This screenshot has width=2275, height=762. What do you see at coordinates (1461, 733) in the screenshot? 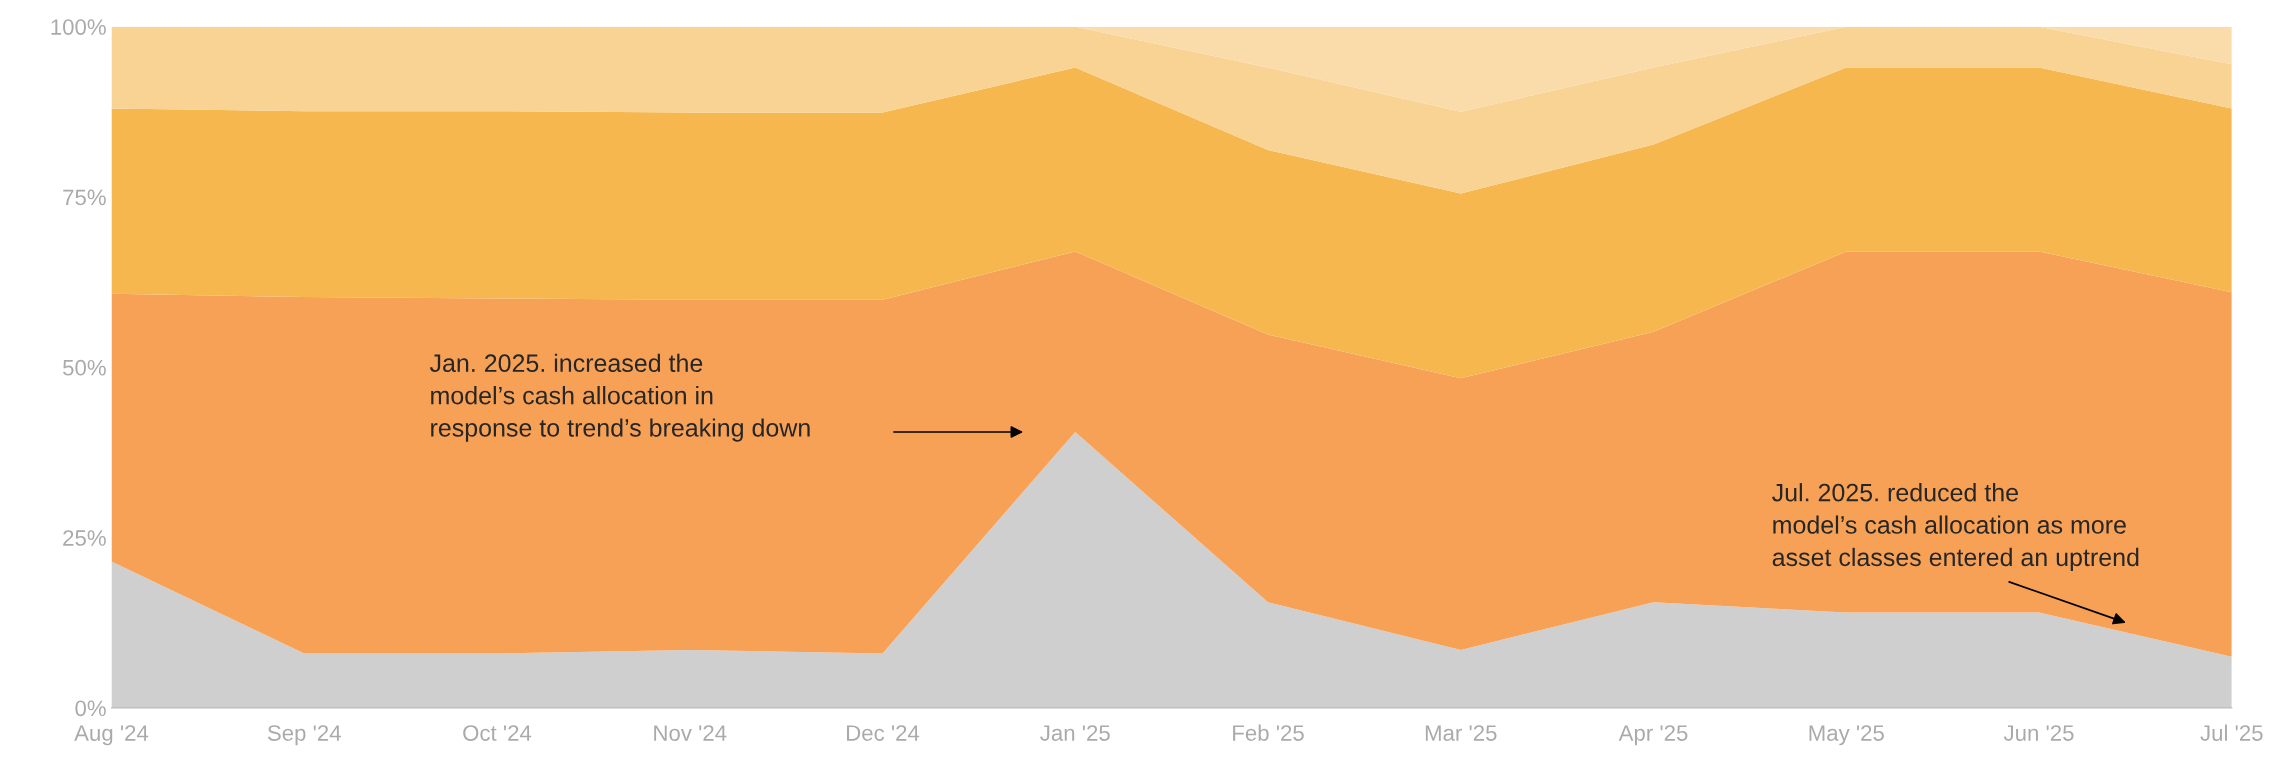
I see `x-tick-label: Mar '25` at bounding box center [1461, 733].